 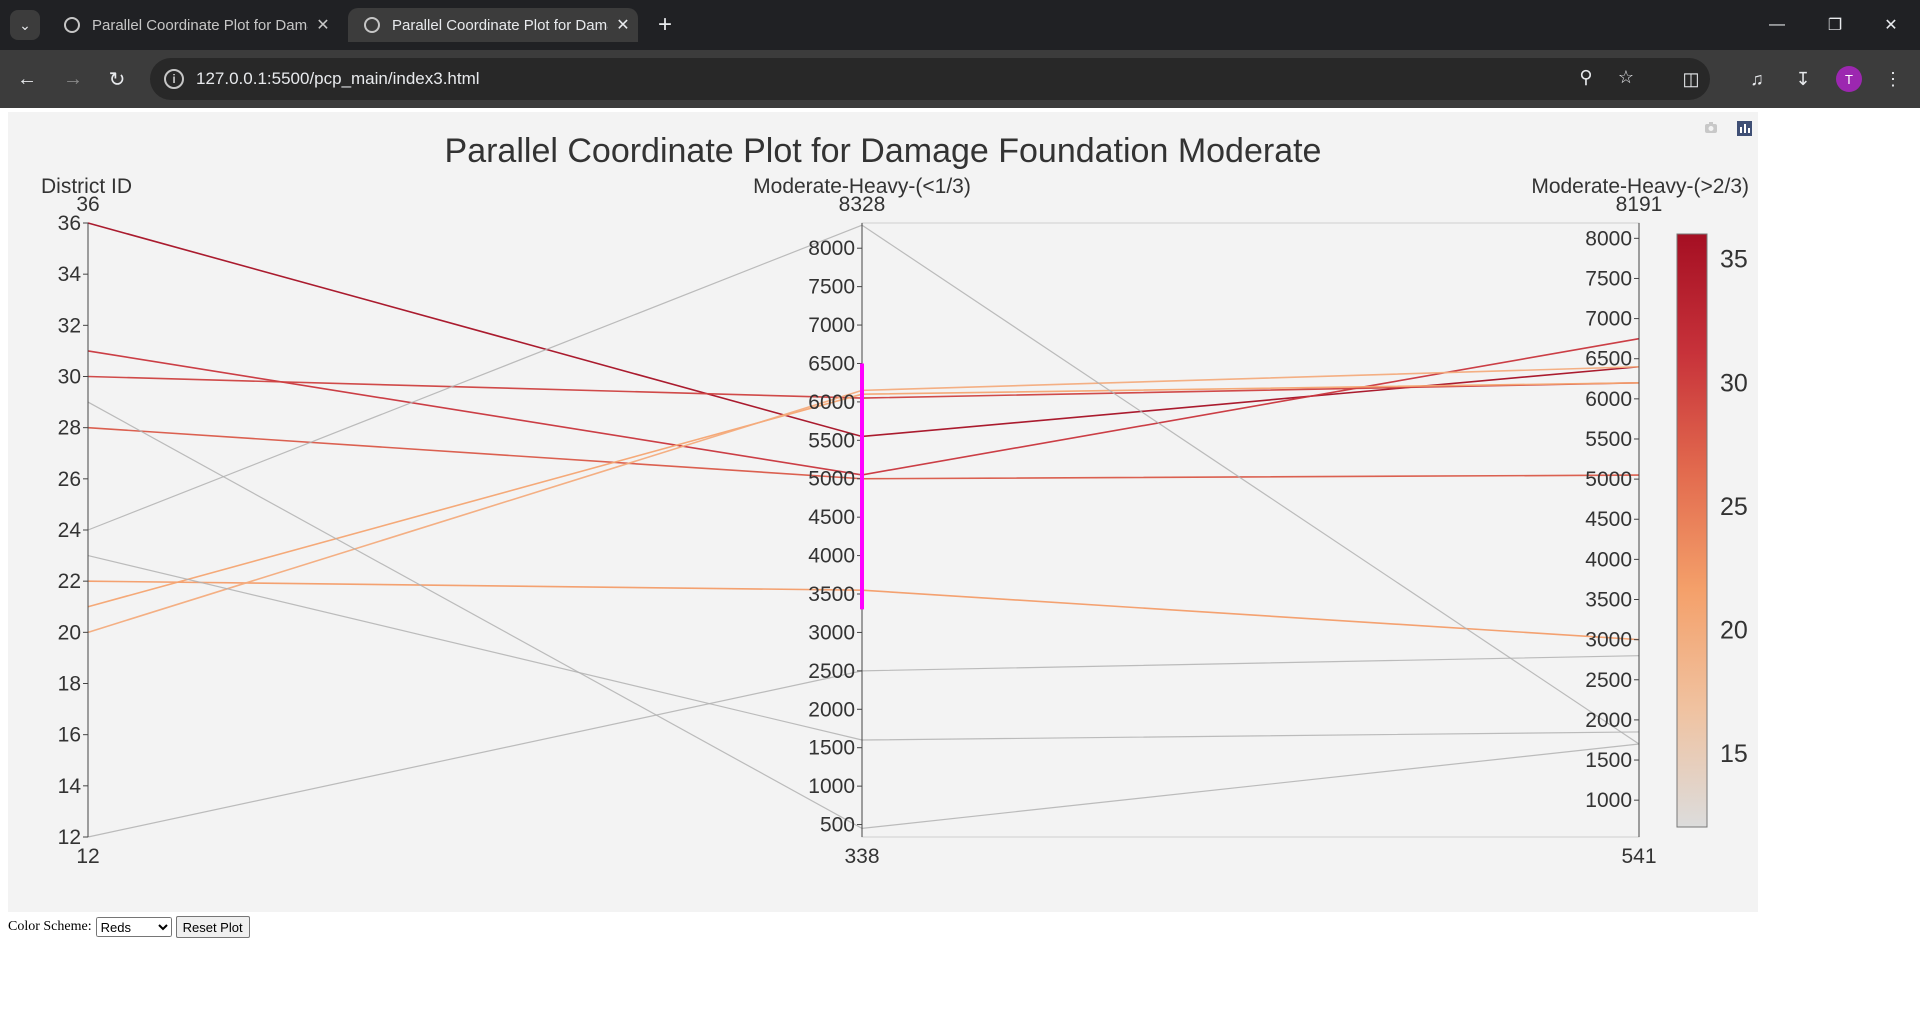 I want to click on colorbar-tick-label: 35, so click(x=1734, y=260).